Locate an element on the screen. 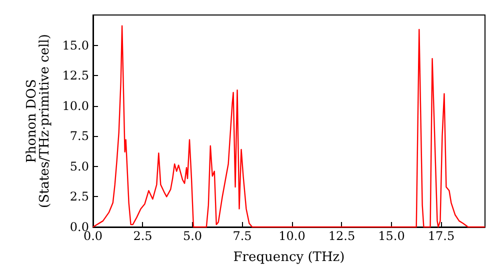 The width and height of the screenshot is (500, 280). y-tick-label: 10.0 is located at coordinates (75, 105).